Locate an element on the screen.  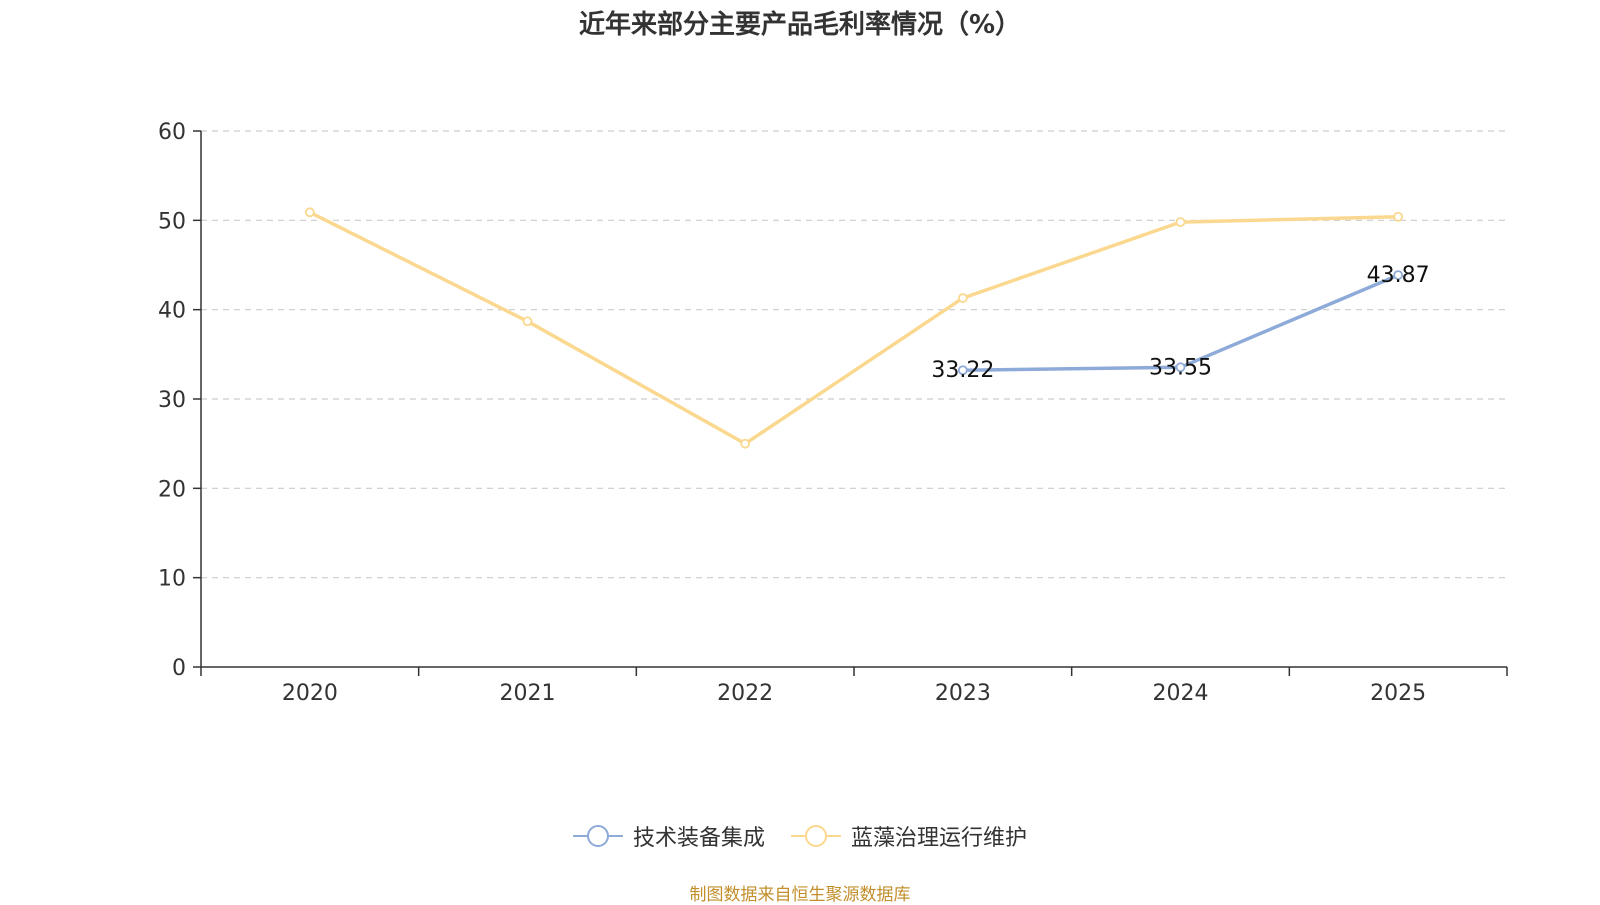
legend-item-series-1: 蓝藻治理运行维护 is located at coordinates (909, 836).